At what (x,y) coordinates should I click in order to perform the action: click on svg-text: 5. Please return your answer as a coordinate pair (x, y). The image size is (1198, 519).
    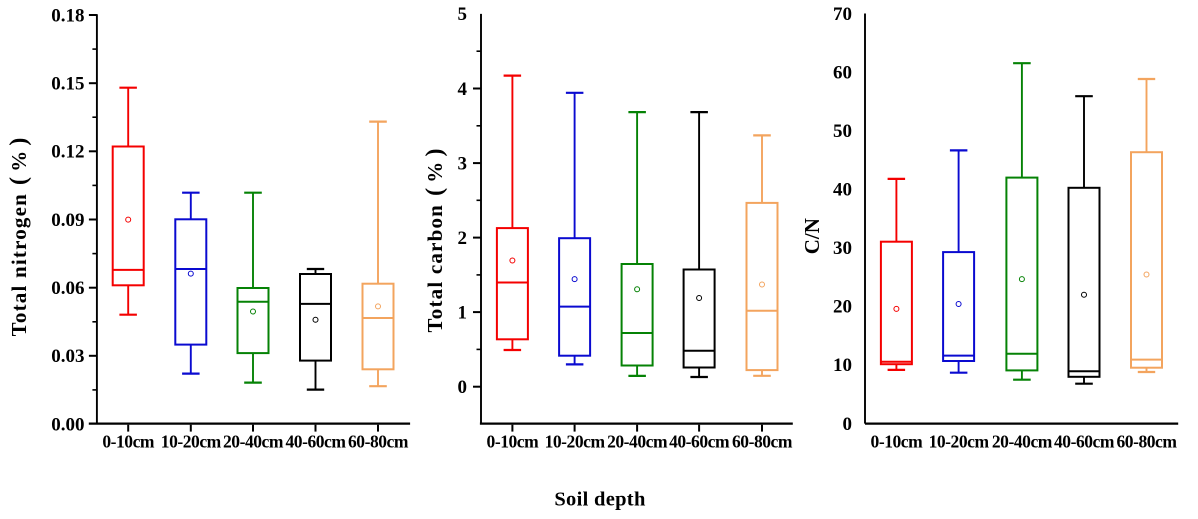
    Looking at the image, I should click on (463, 14).